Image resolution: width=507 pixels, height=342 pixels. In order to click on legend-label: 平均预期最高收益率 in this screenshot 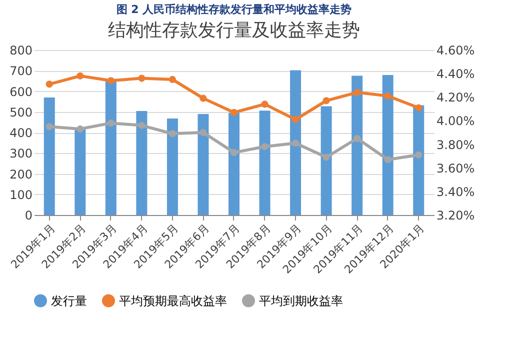, I will do `click(173, 301)`.